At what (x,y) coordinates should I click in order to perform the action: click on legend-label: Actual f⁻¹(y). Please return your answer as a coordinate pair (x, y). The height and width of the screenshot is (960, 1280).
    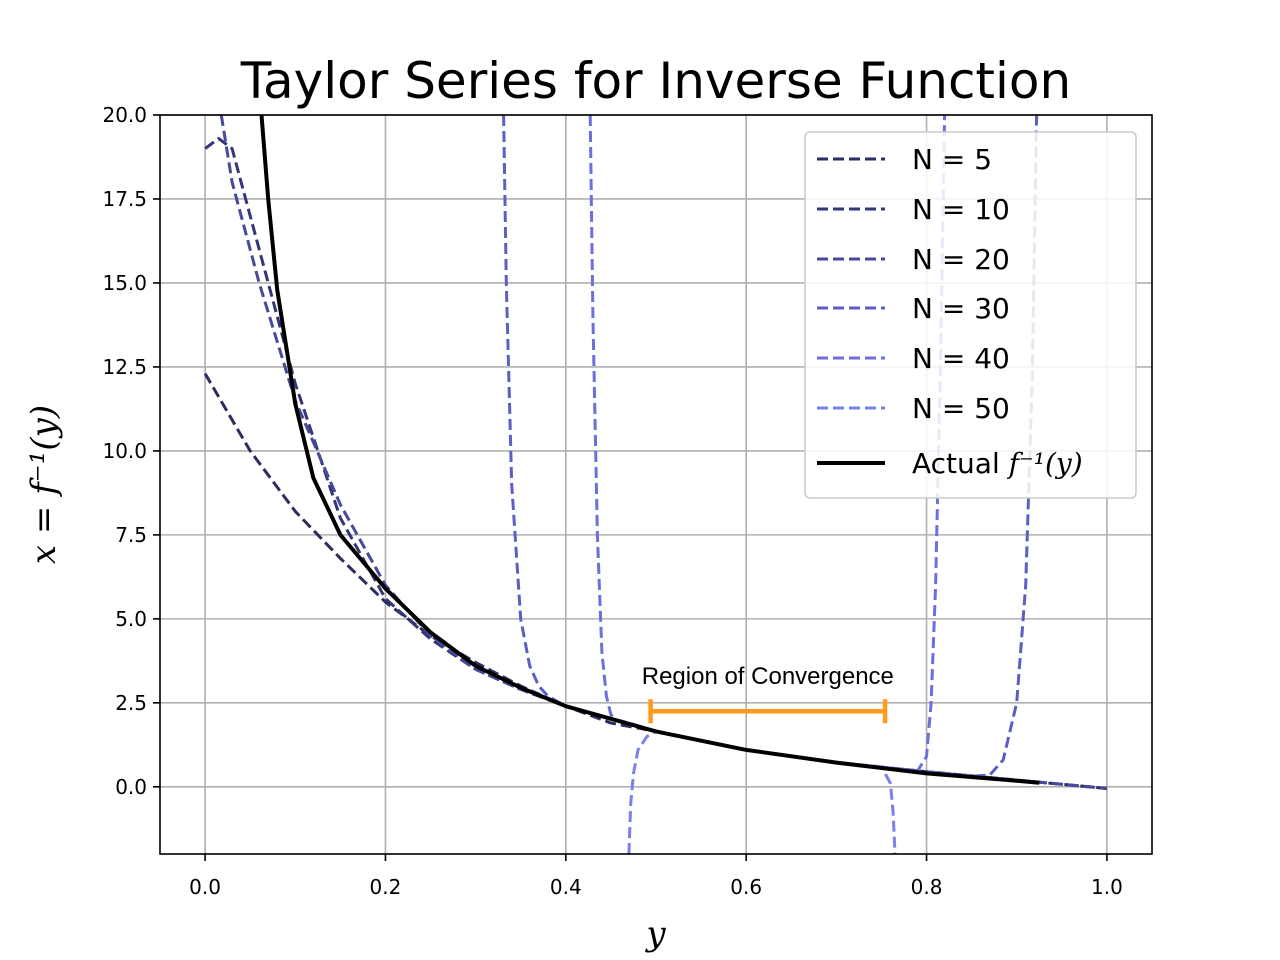
    Looking at the image, I should click on (997, 463).